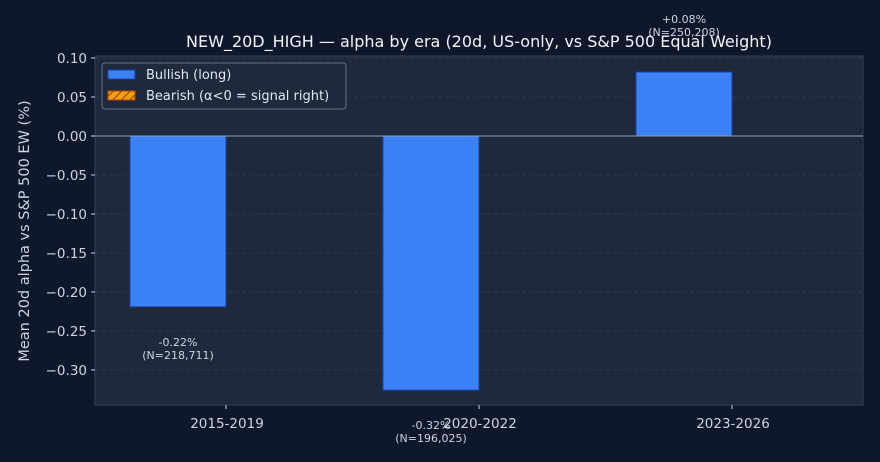 This screenshot has height=462, width=880. What do you see at coordinates (431, 425) in the screenshot?
I see `bar-value-label: -0.32%` at bounding box center [431, 425].